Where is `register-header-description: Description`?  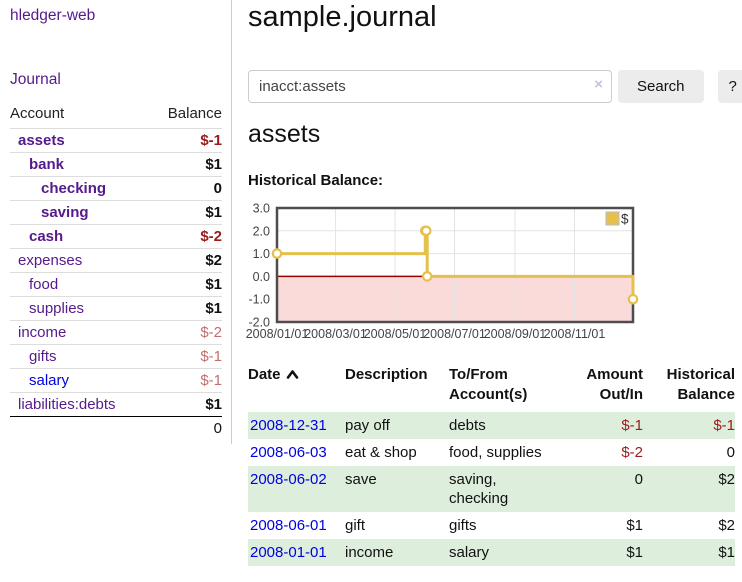
register-header-description: Description is located at coordinates (386, 374).